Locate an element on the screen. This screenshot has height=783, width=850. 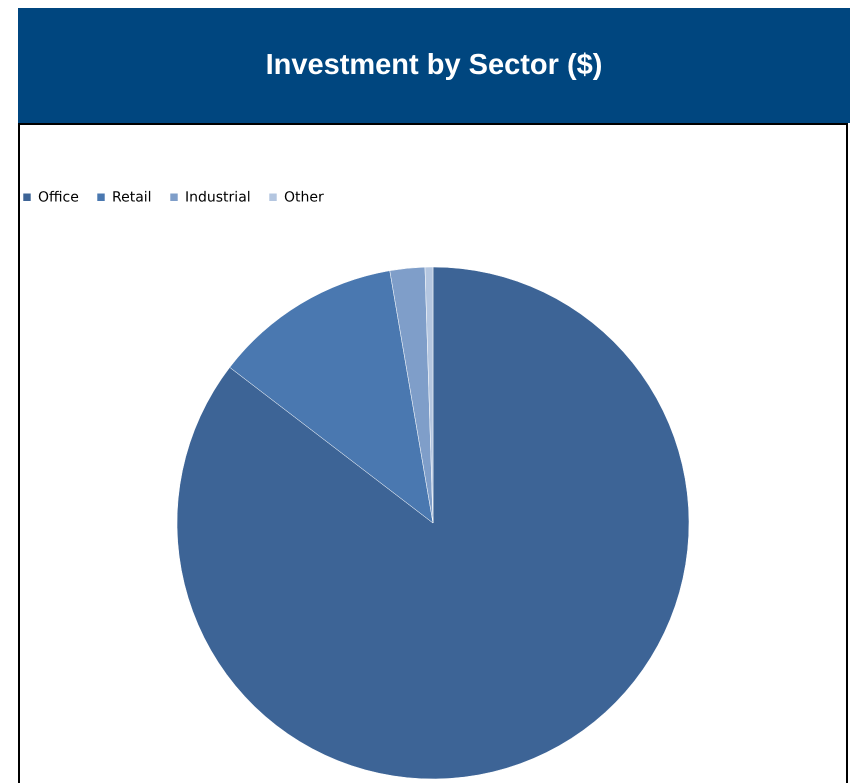
chart-title: Investment by Sector ($) is located at coordinates (434, 65).